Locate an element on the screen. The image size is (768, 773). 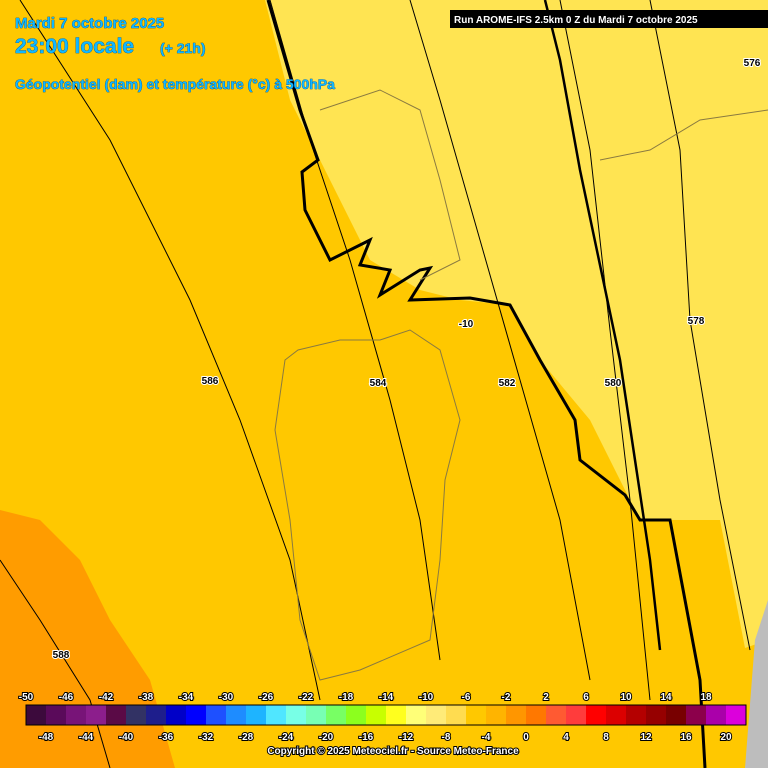
colorbar-label: -42 is located at coordinates (106, 697).